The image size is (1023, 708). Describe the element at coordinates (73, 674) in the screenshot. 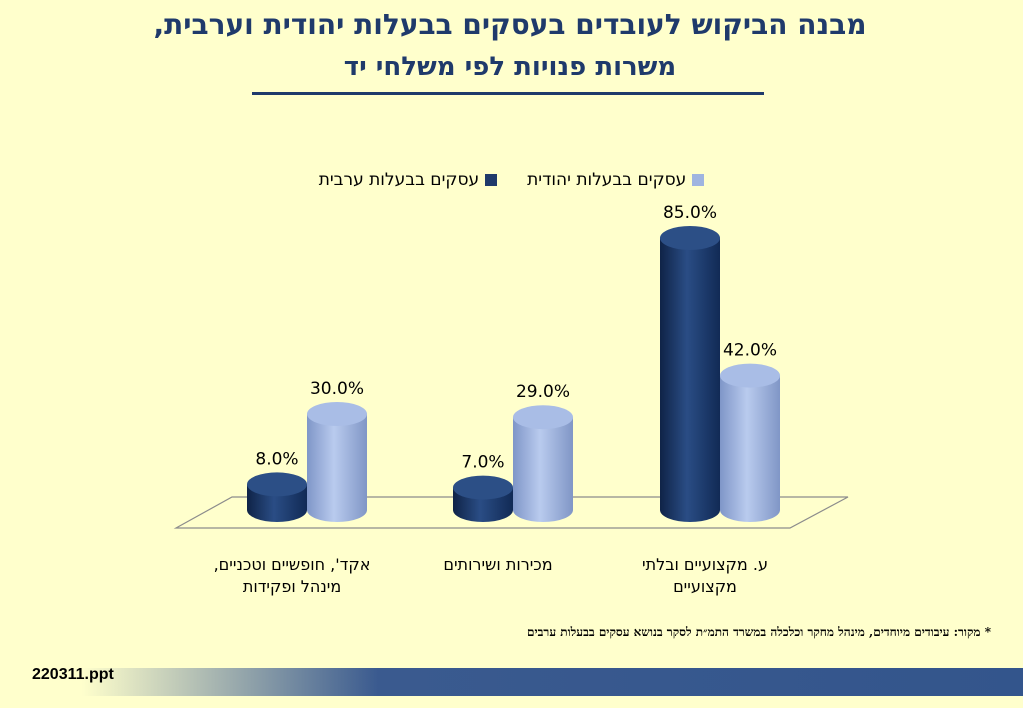

I see `file-label: 220311.ppt` at that location.